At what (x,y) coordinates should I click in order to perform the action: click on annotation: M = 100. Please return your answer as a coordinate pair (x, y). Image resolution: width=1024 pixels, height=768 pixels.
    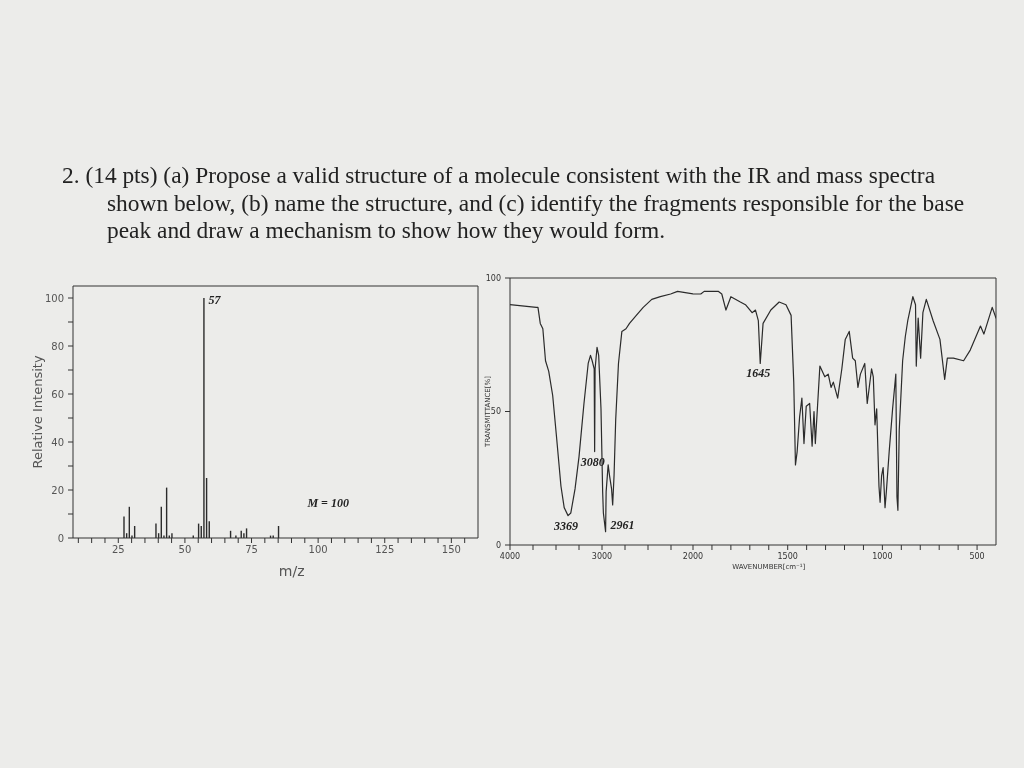
    Looking at the image, I should click on (328, 503).